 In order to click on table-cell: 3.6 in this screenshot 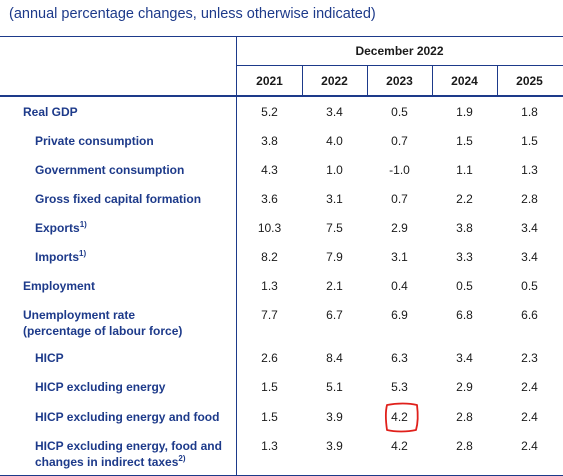, I will do `click(269, 199)`.